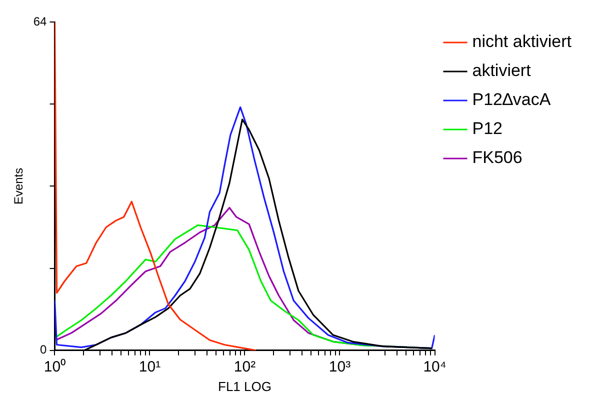  What do you see at coordinates (44, 349) in the screenshot?
I see `y-tick-label: 0` at bounding box center [44, 349].